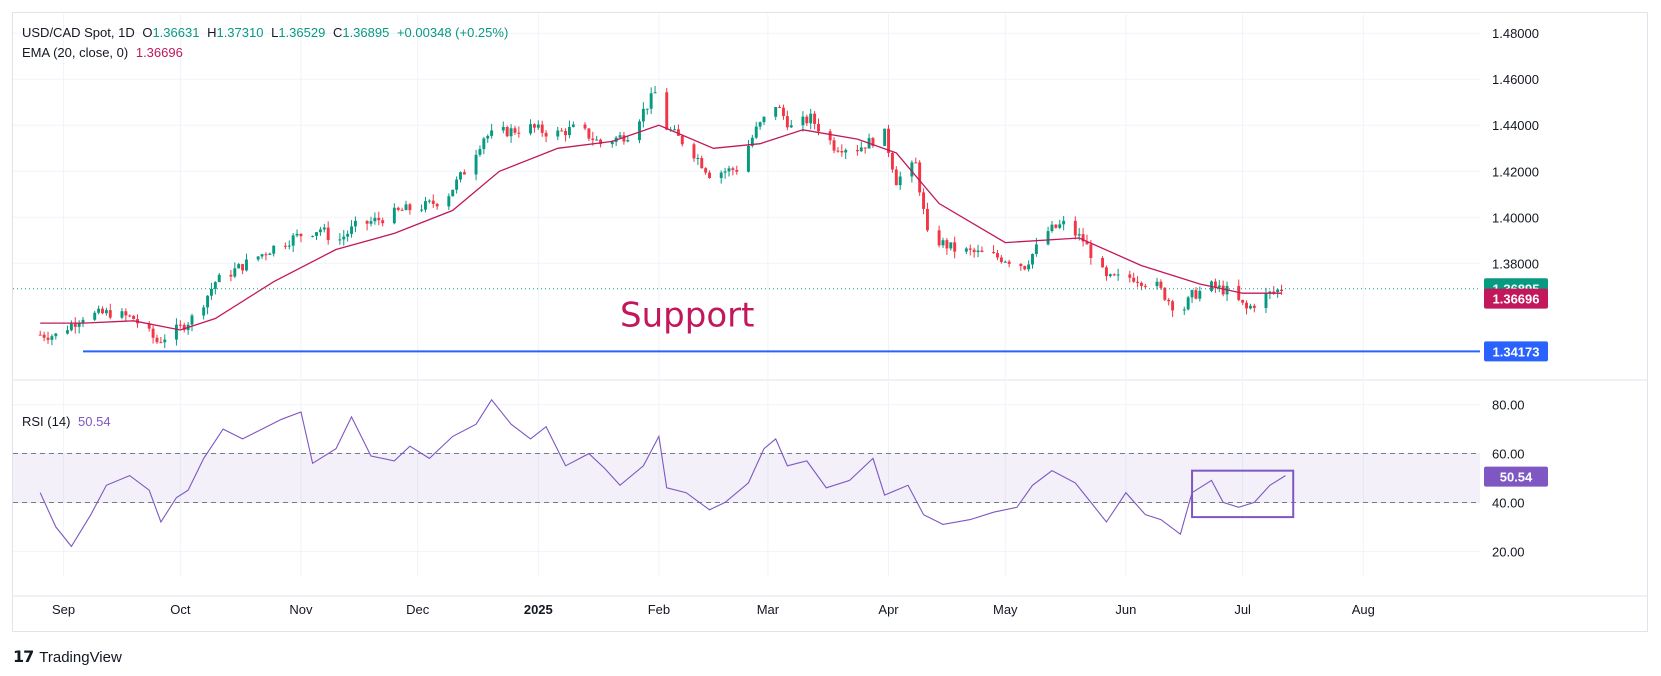  I want to click on tradingview-brand: 𝟭𝟳 TradingView, so click(67, 657).